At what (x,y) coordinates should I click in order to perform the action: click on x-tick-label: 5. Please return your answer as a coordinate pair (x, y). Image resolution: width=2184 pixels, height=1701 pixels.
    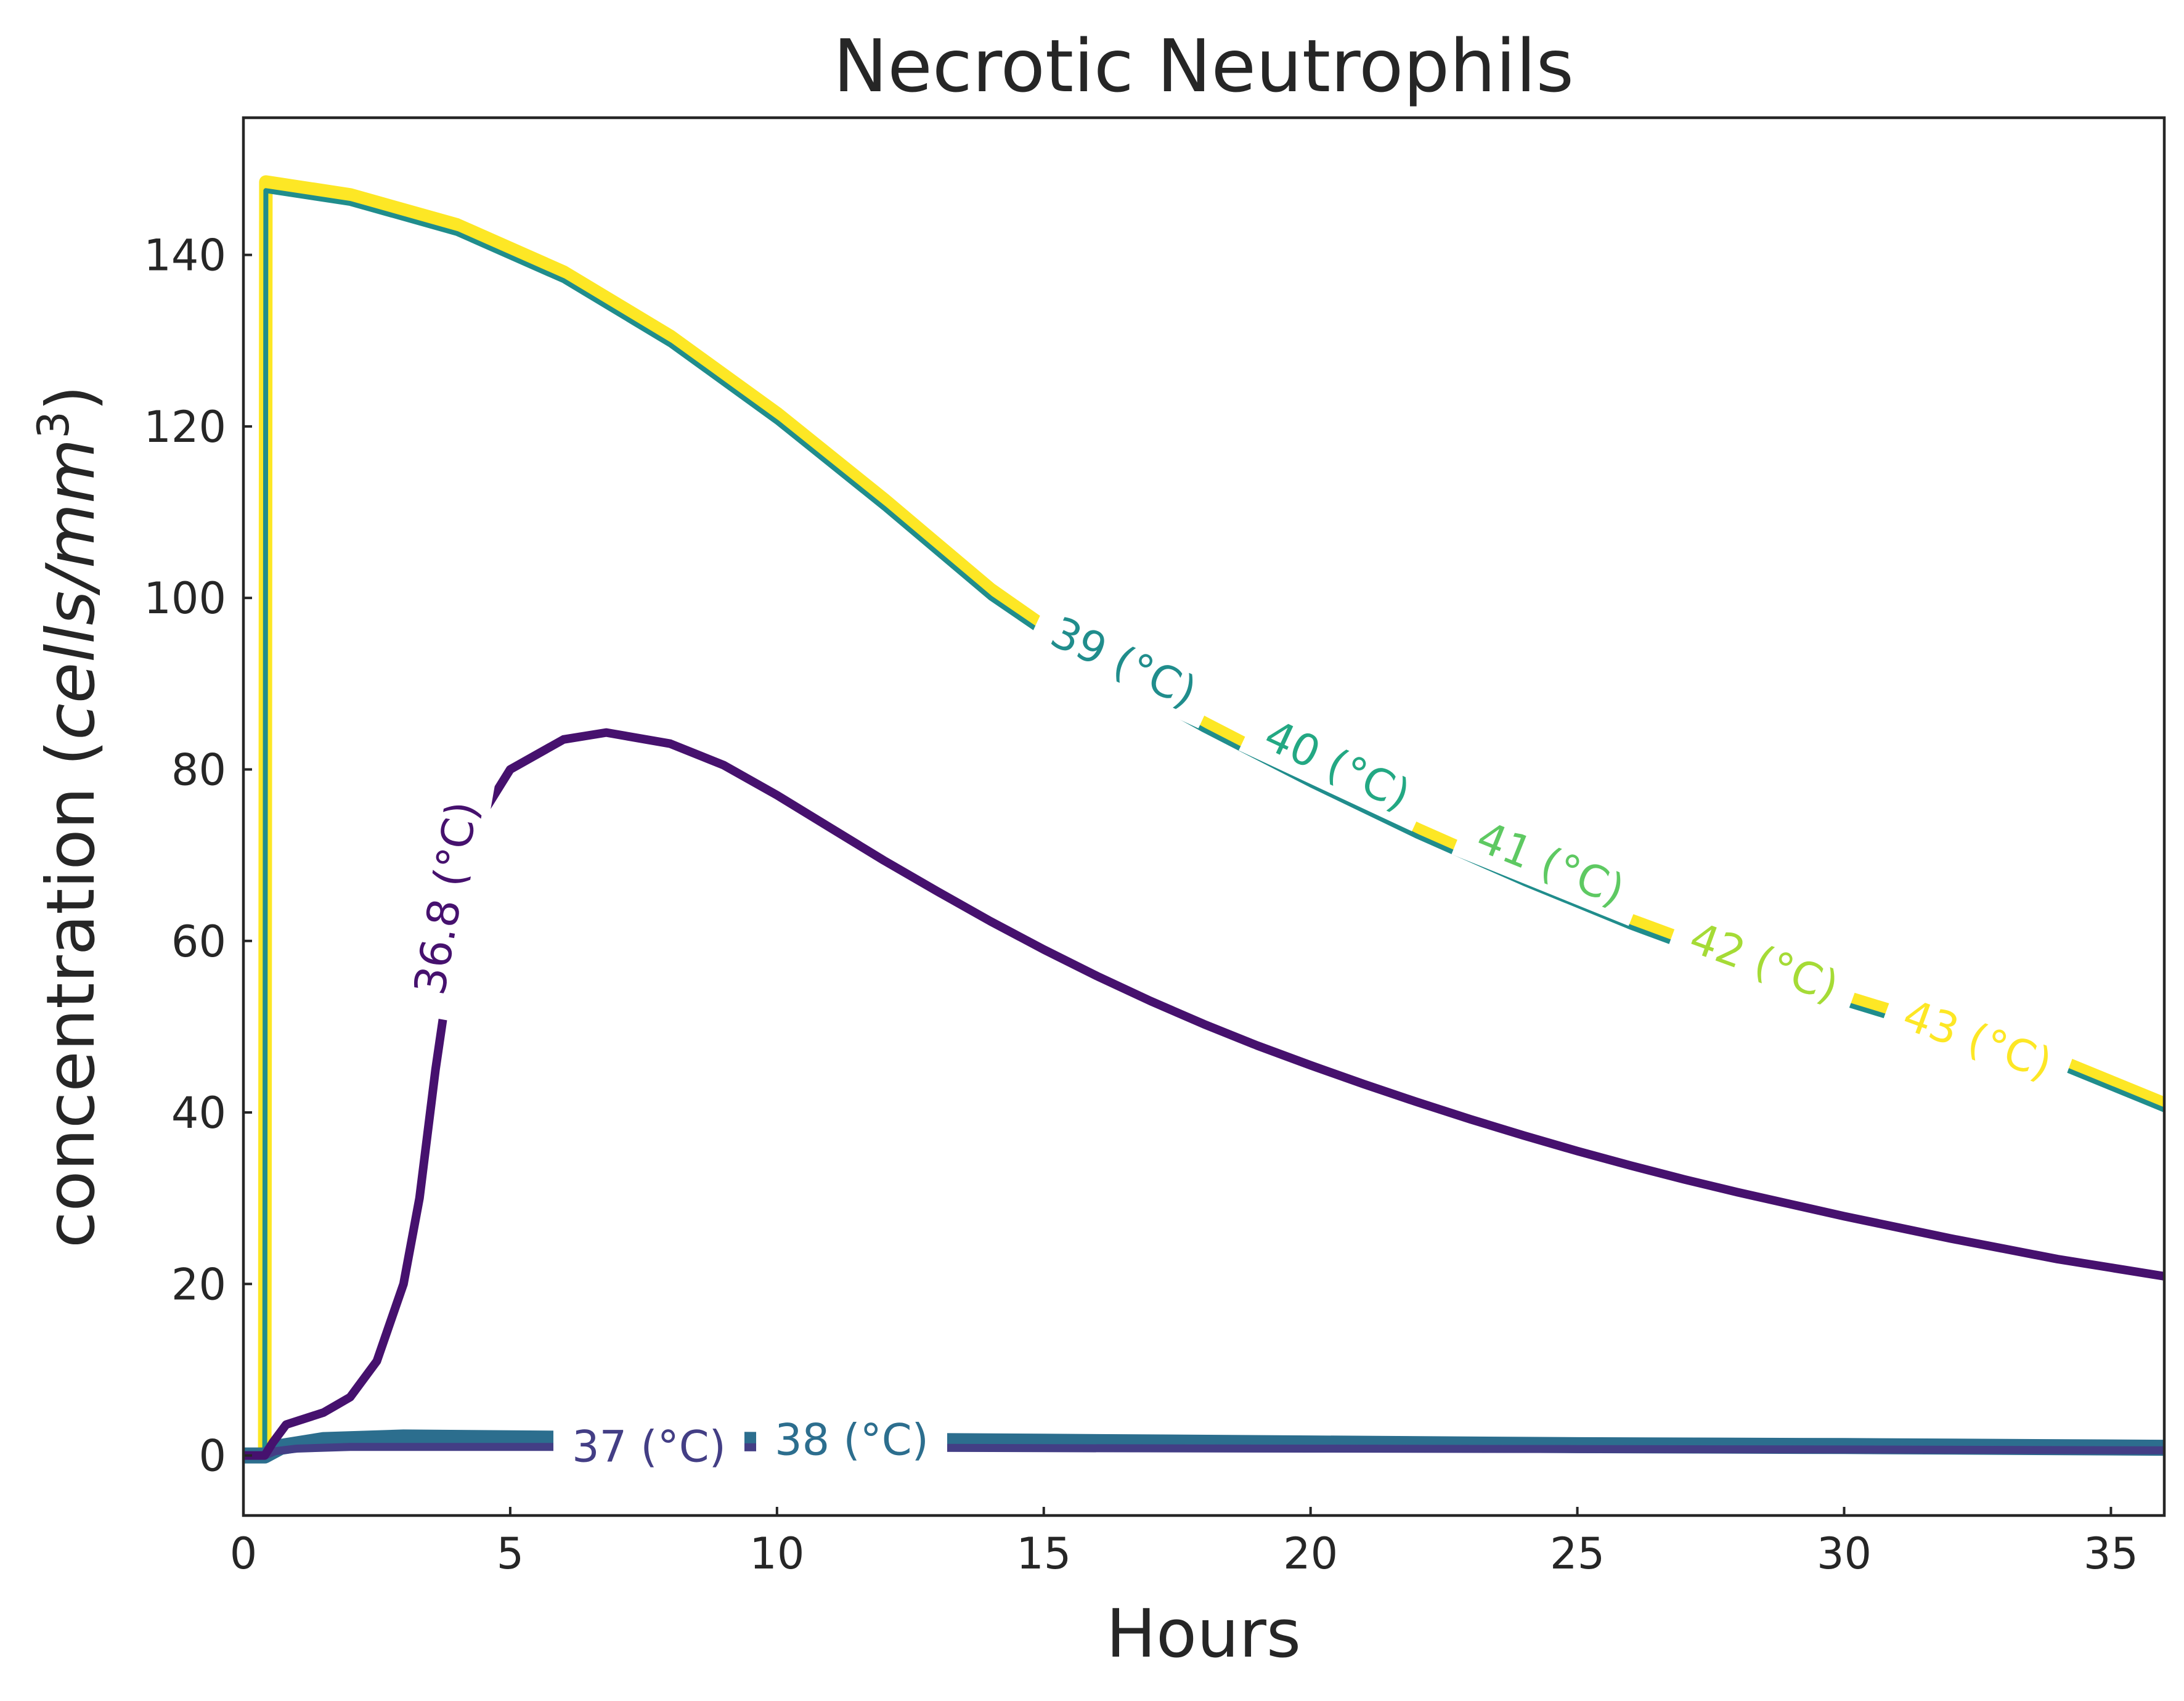
    Looking at the image, I should click on (510, 1553).